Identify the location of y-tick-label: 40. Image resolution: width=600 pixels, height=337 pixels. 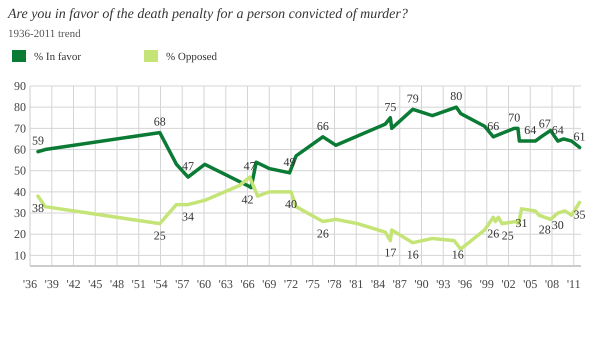
(20, 191).